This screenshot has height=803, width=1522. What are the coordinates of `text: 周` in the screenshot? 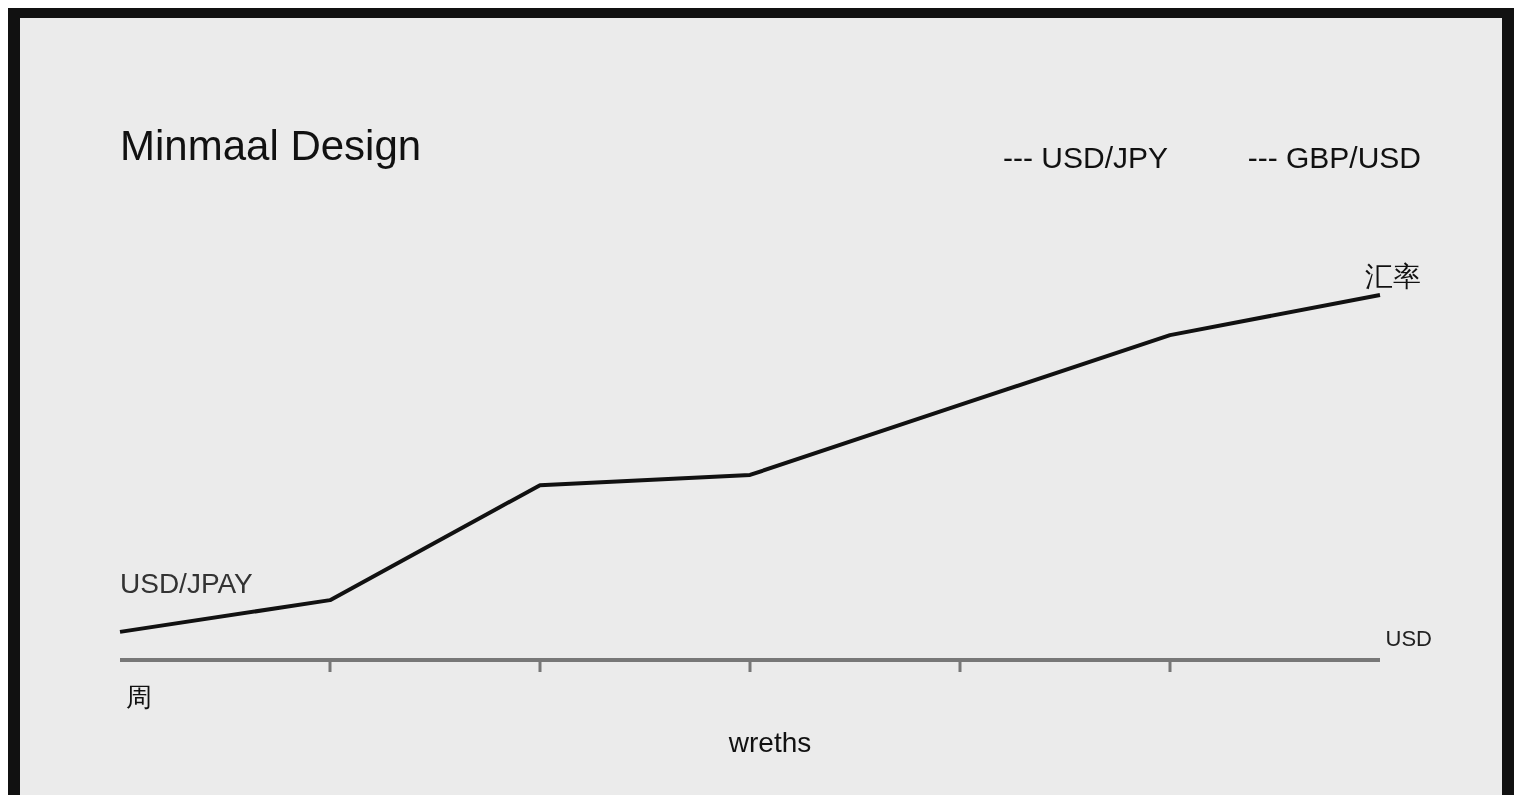 It's located at (139, 697).